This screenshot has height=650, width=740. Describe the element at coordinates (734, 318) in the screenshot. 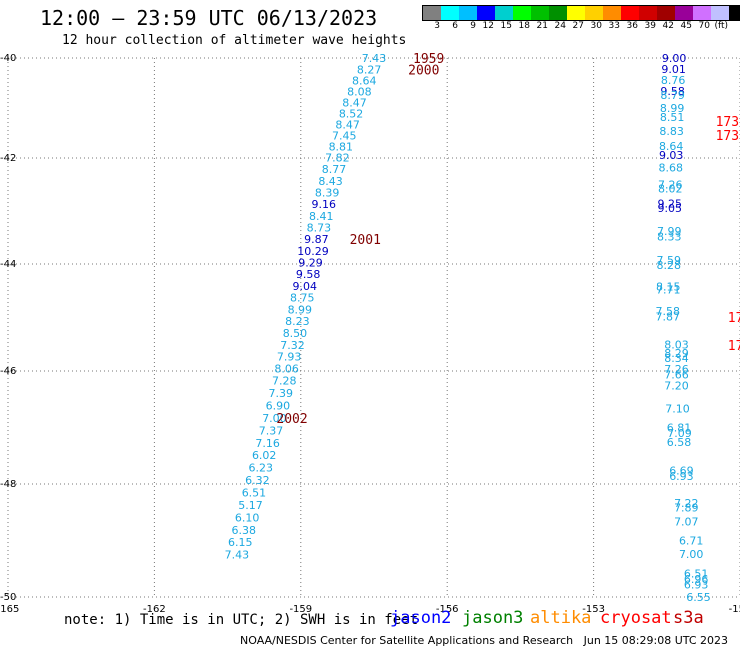

I see `time-label: 17` at that location.